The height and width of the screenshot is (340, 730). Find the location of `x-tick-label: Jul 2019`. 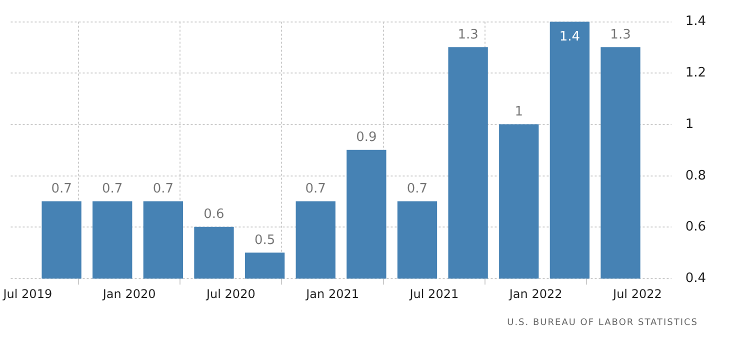

x-tick-label: Jul 2019 is located at coordinates (27, 293).